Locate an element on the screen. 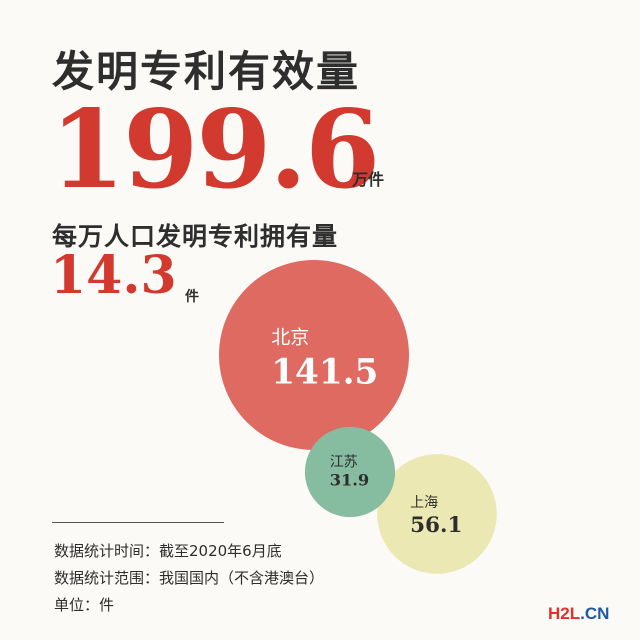 The image size is (640, 640). total-patents-unit: 万件 is located at coordinates (368, 179).